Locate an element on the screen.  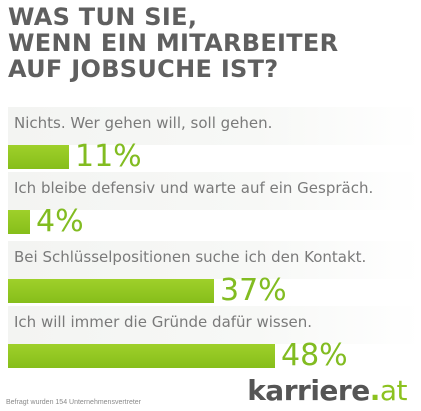
brand-logo: karriere.at is located at coordinates (327, 391).